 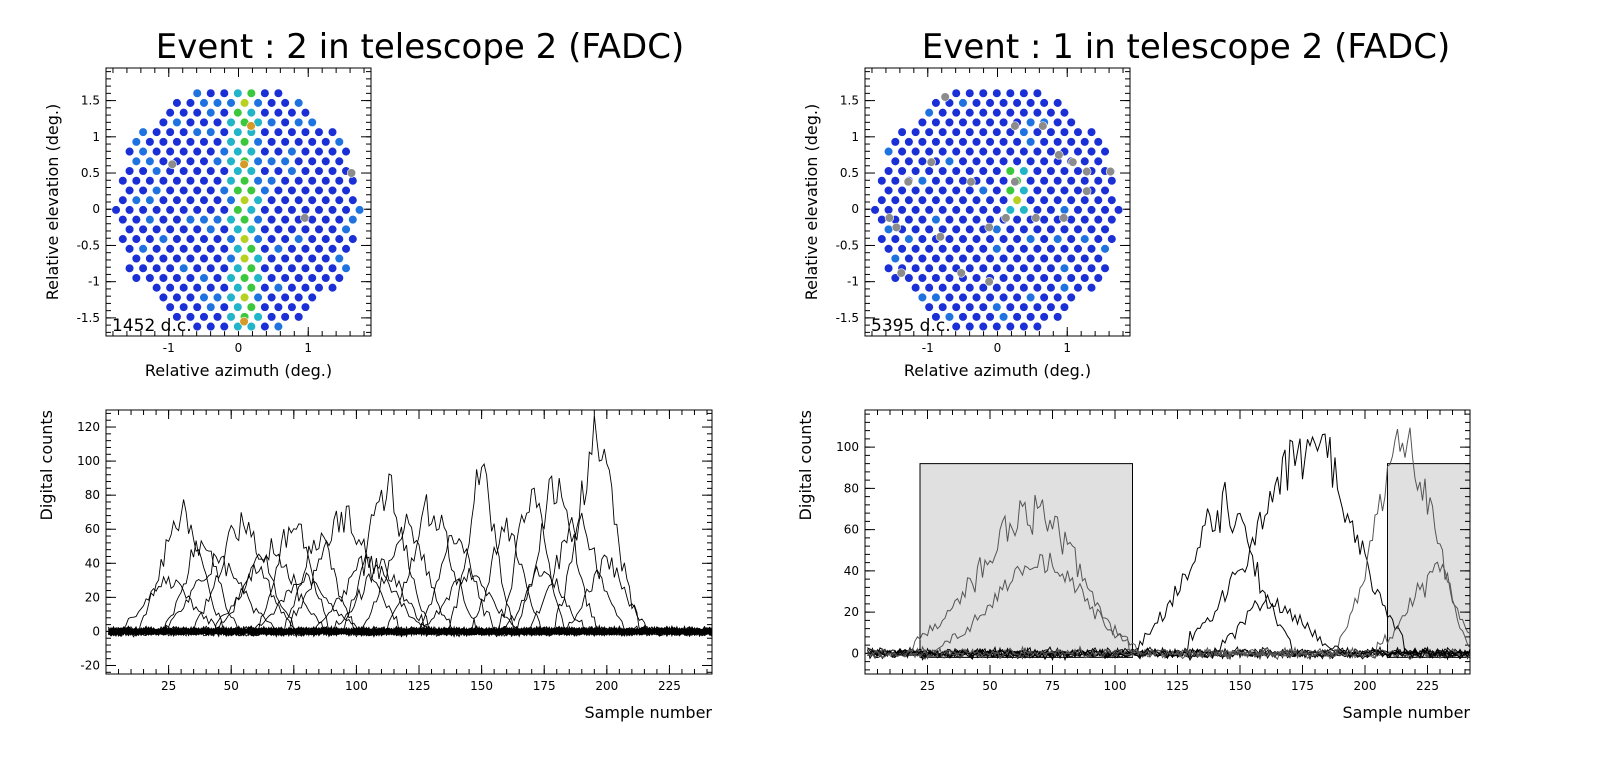 What do you see at coordinates (847, 447) in the screenshot?
I see `y-tick-label: 100` at bounding box center [847, 447].